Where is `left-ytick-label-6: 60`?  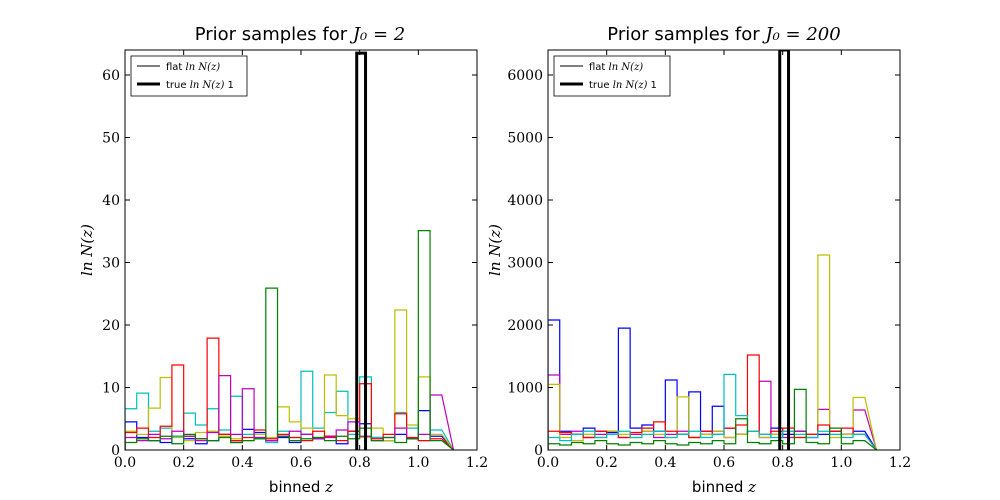 left-ytick-label-6: 60 is located at coordinates (111, 76).